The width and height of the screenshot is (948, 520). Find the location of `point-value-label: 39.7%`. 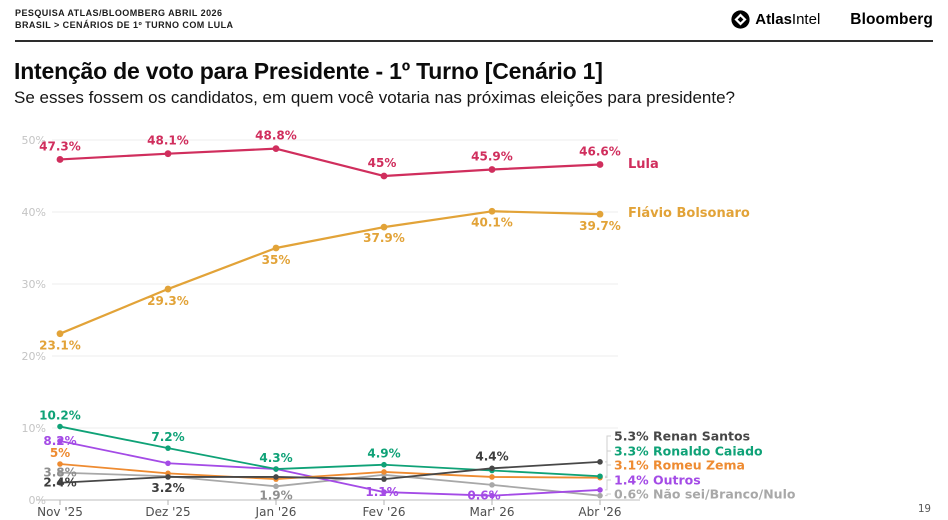

point-value-label: 39.7% is located at coordinates (600, 226).